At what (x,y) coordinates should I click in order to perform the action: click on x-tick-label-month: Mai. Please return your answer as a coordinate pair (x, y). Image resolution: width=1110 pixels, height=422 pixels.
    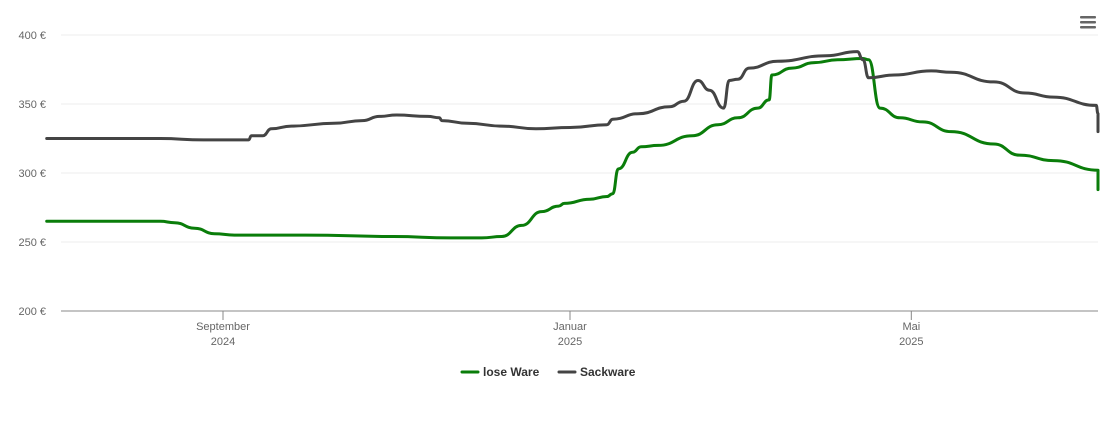
    Looking at the image, I should click on (911, 327).